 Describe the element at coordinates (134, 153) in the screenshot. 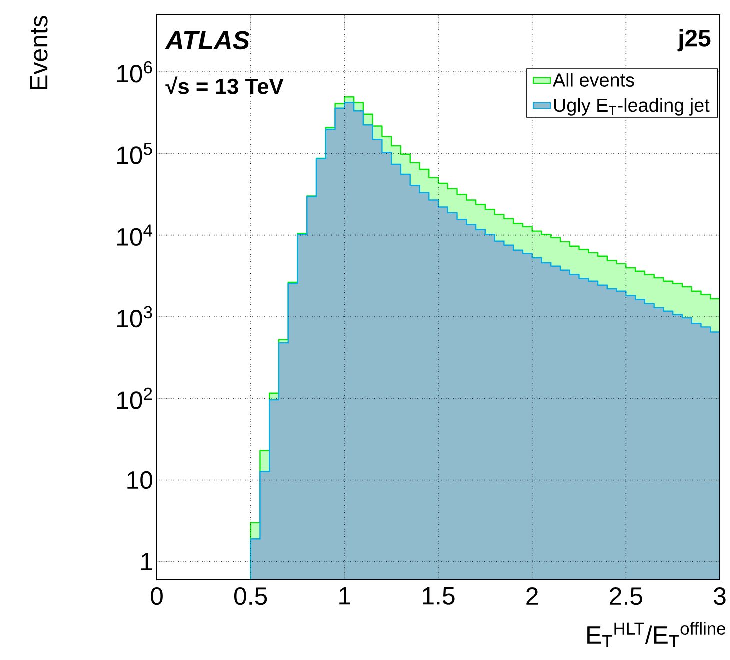

I see `y-tick-label: 10$^{5}$` at that location.